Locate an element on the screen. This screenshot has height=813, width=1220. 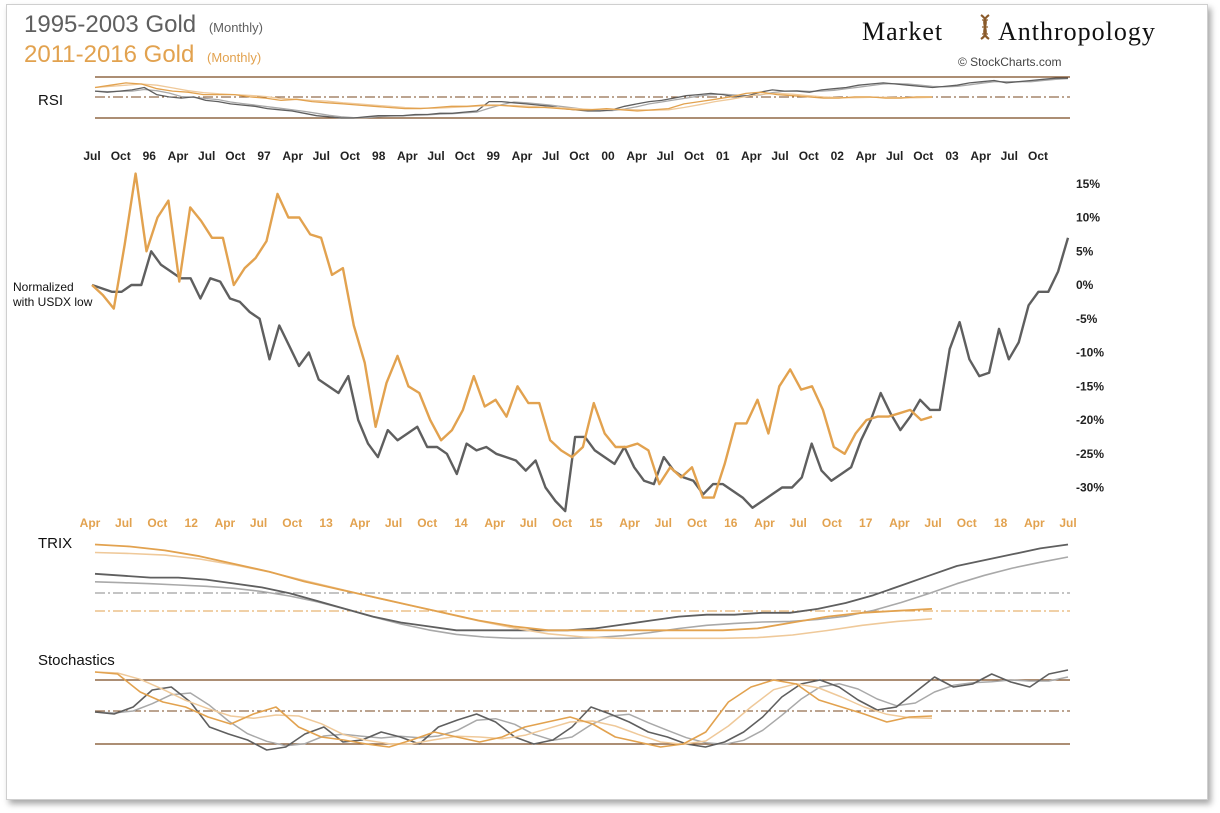
title2-main: 2011-2016 Gold is located at coordinates (109, 54).